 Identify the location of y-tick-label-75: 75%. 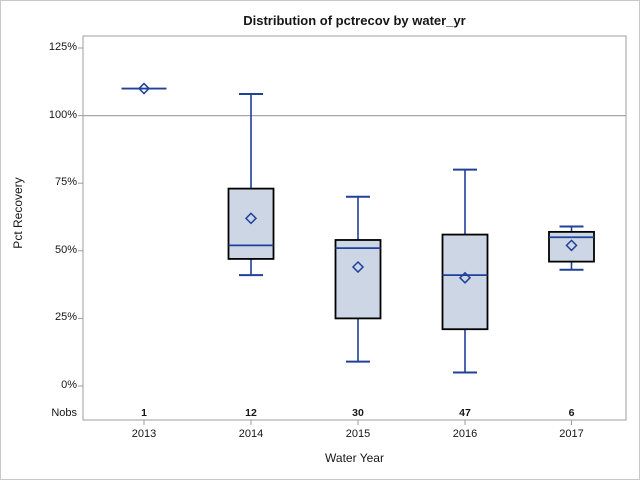
(65, 182).